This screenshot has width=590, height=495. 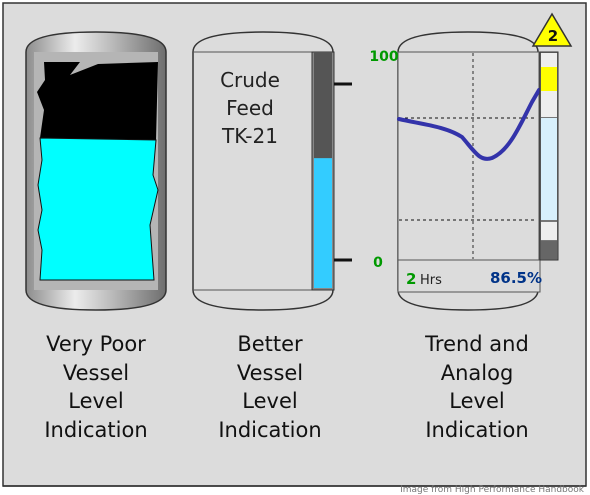 I want to click on scale-max-label: 100, so click(x=383, y=57).